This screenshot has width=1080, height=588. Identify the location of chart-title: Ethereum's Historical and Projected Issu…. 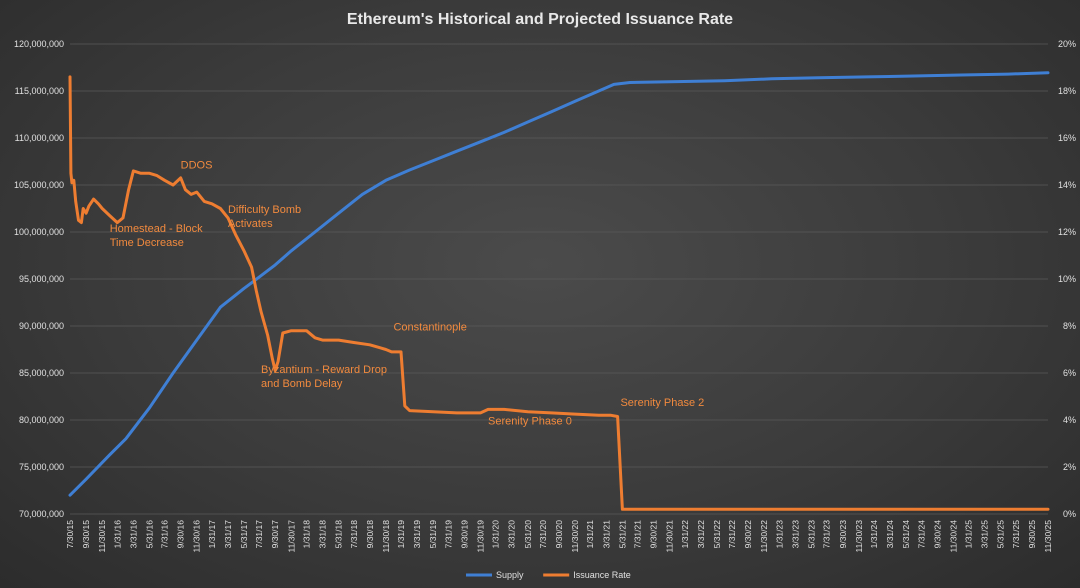
(540, 19).